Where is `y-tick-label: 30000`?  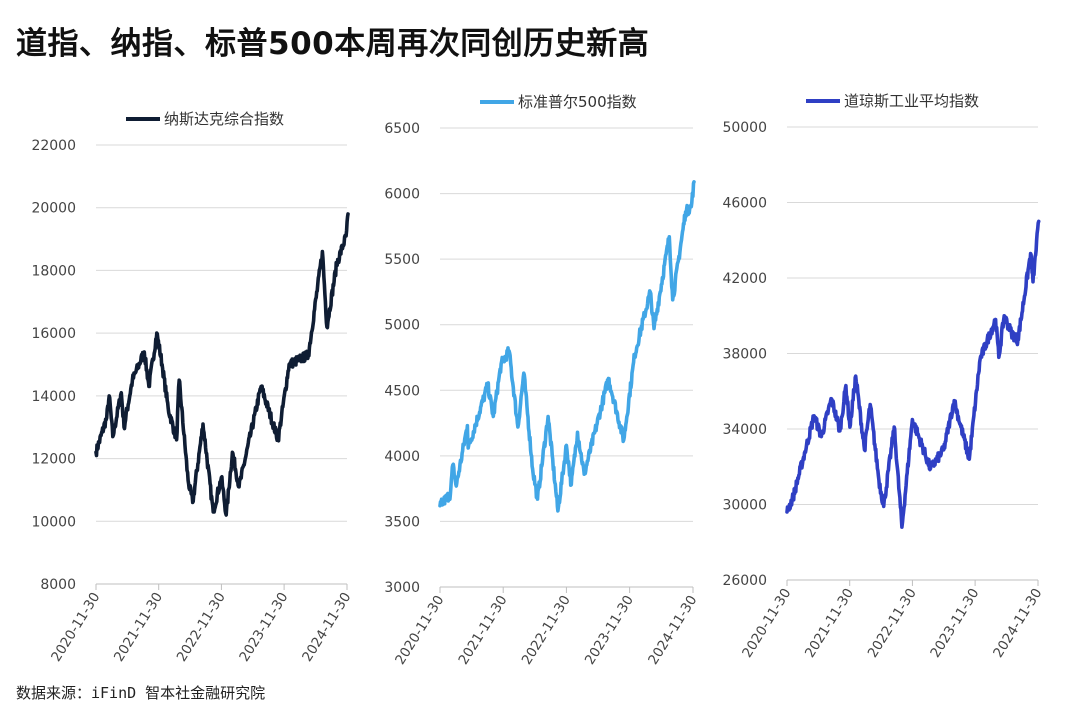
y-tick-label: 30000 is located at coordinates (744, 506).